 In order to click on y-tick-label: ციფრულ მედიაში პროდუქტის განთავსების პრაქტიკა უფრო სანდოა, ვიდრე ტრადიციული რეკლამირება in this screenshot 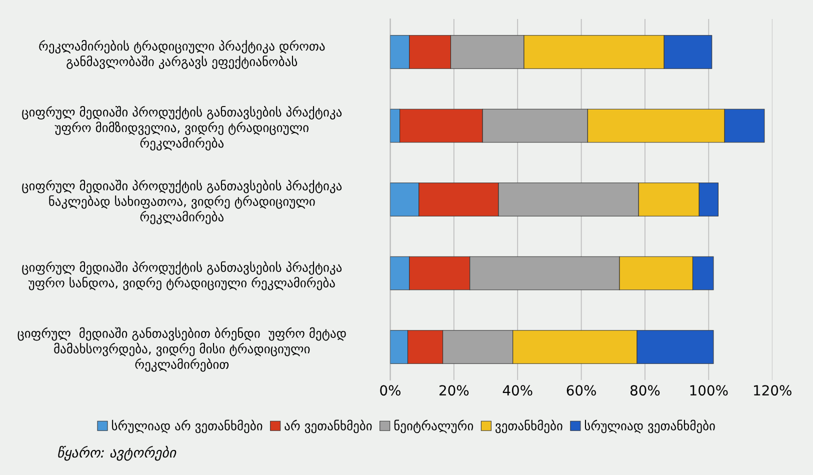, I will do `click(182, 275)`.